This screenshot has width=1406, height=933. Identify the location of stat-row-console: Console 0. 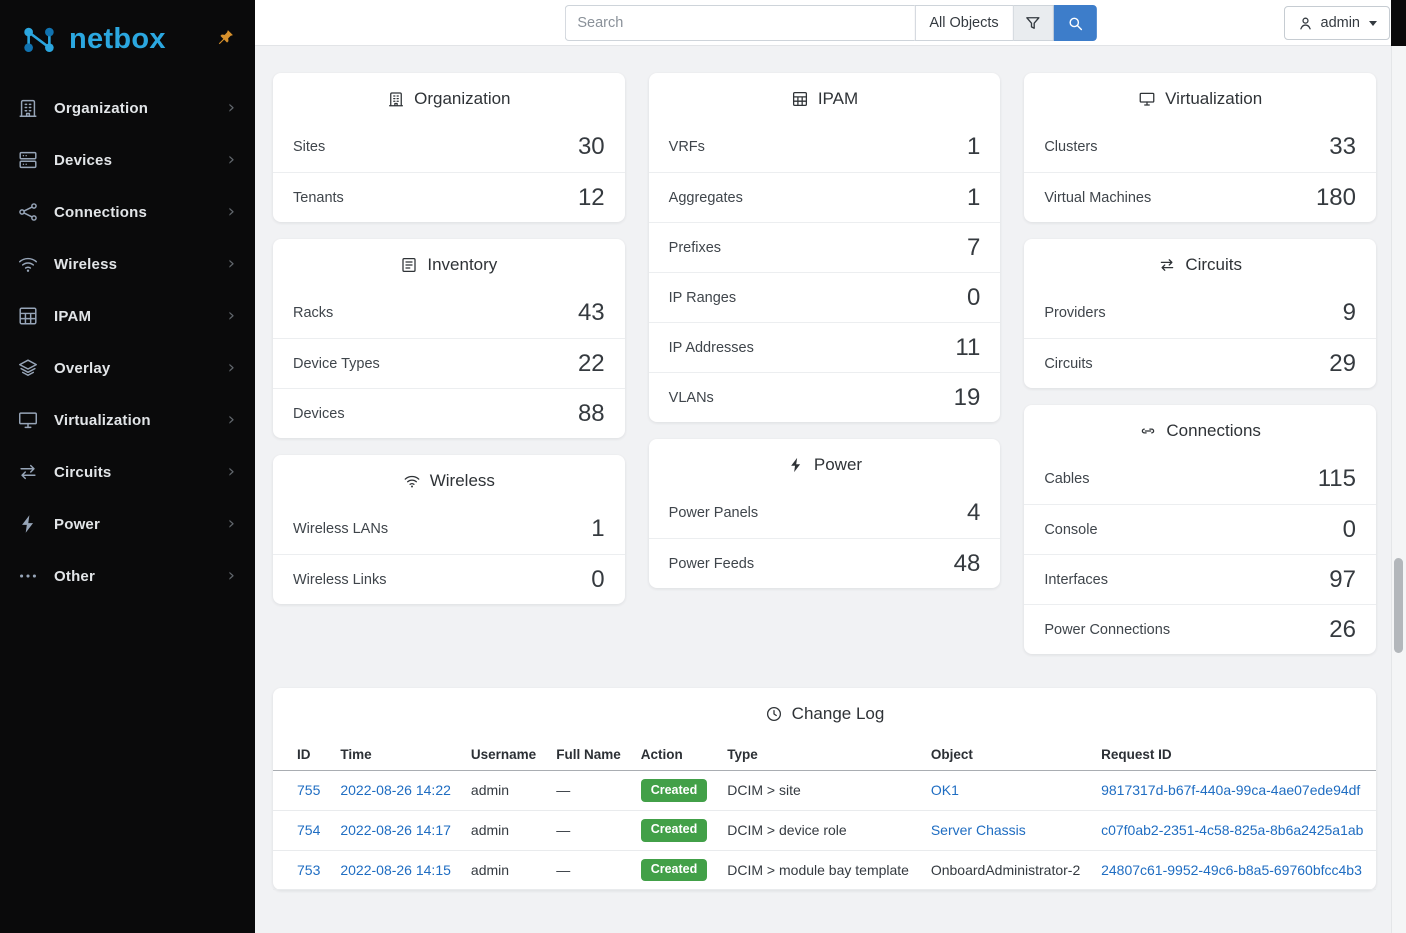
(1200, 529).